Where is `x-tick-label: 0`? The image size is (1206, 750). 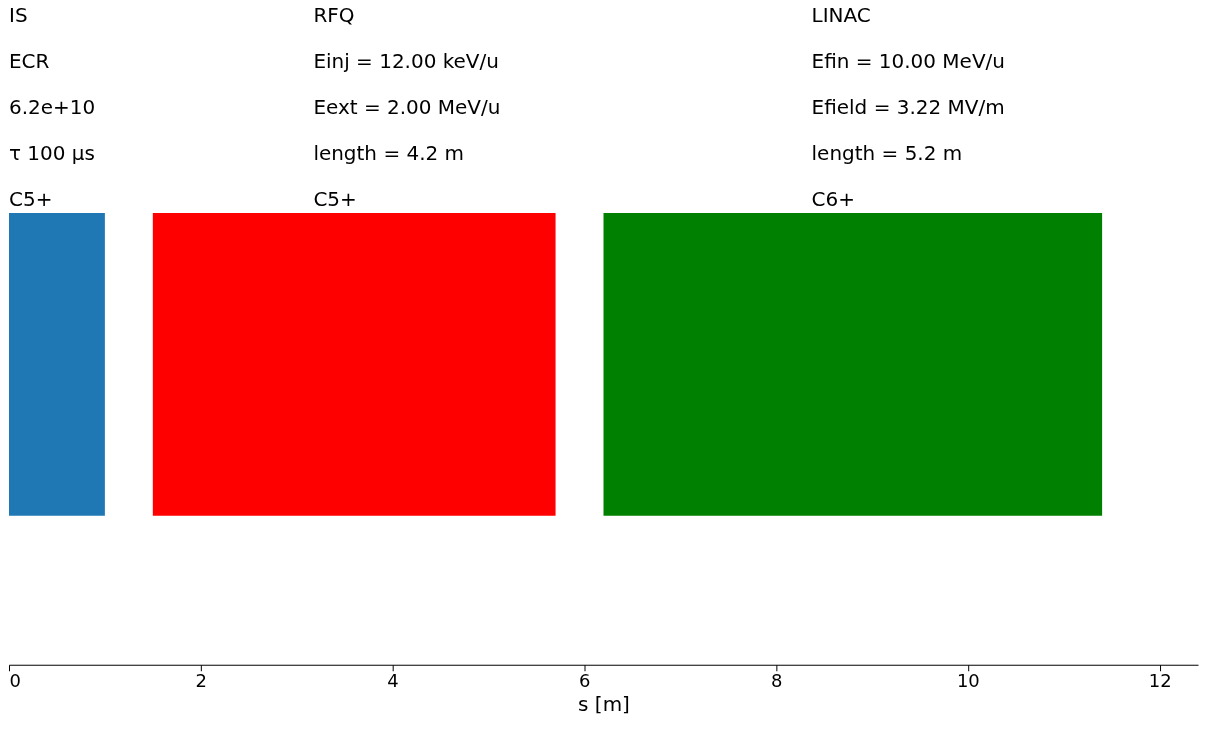 x-tick-label: 0 is located at coordinates (15, 681).